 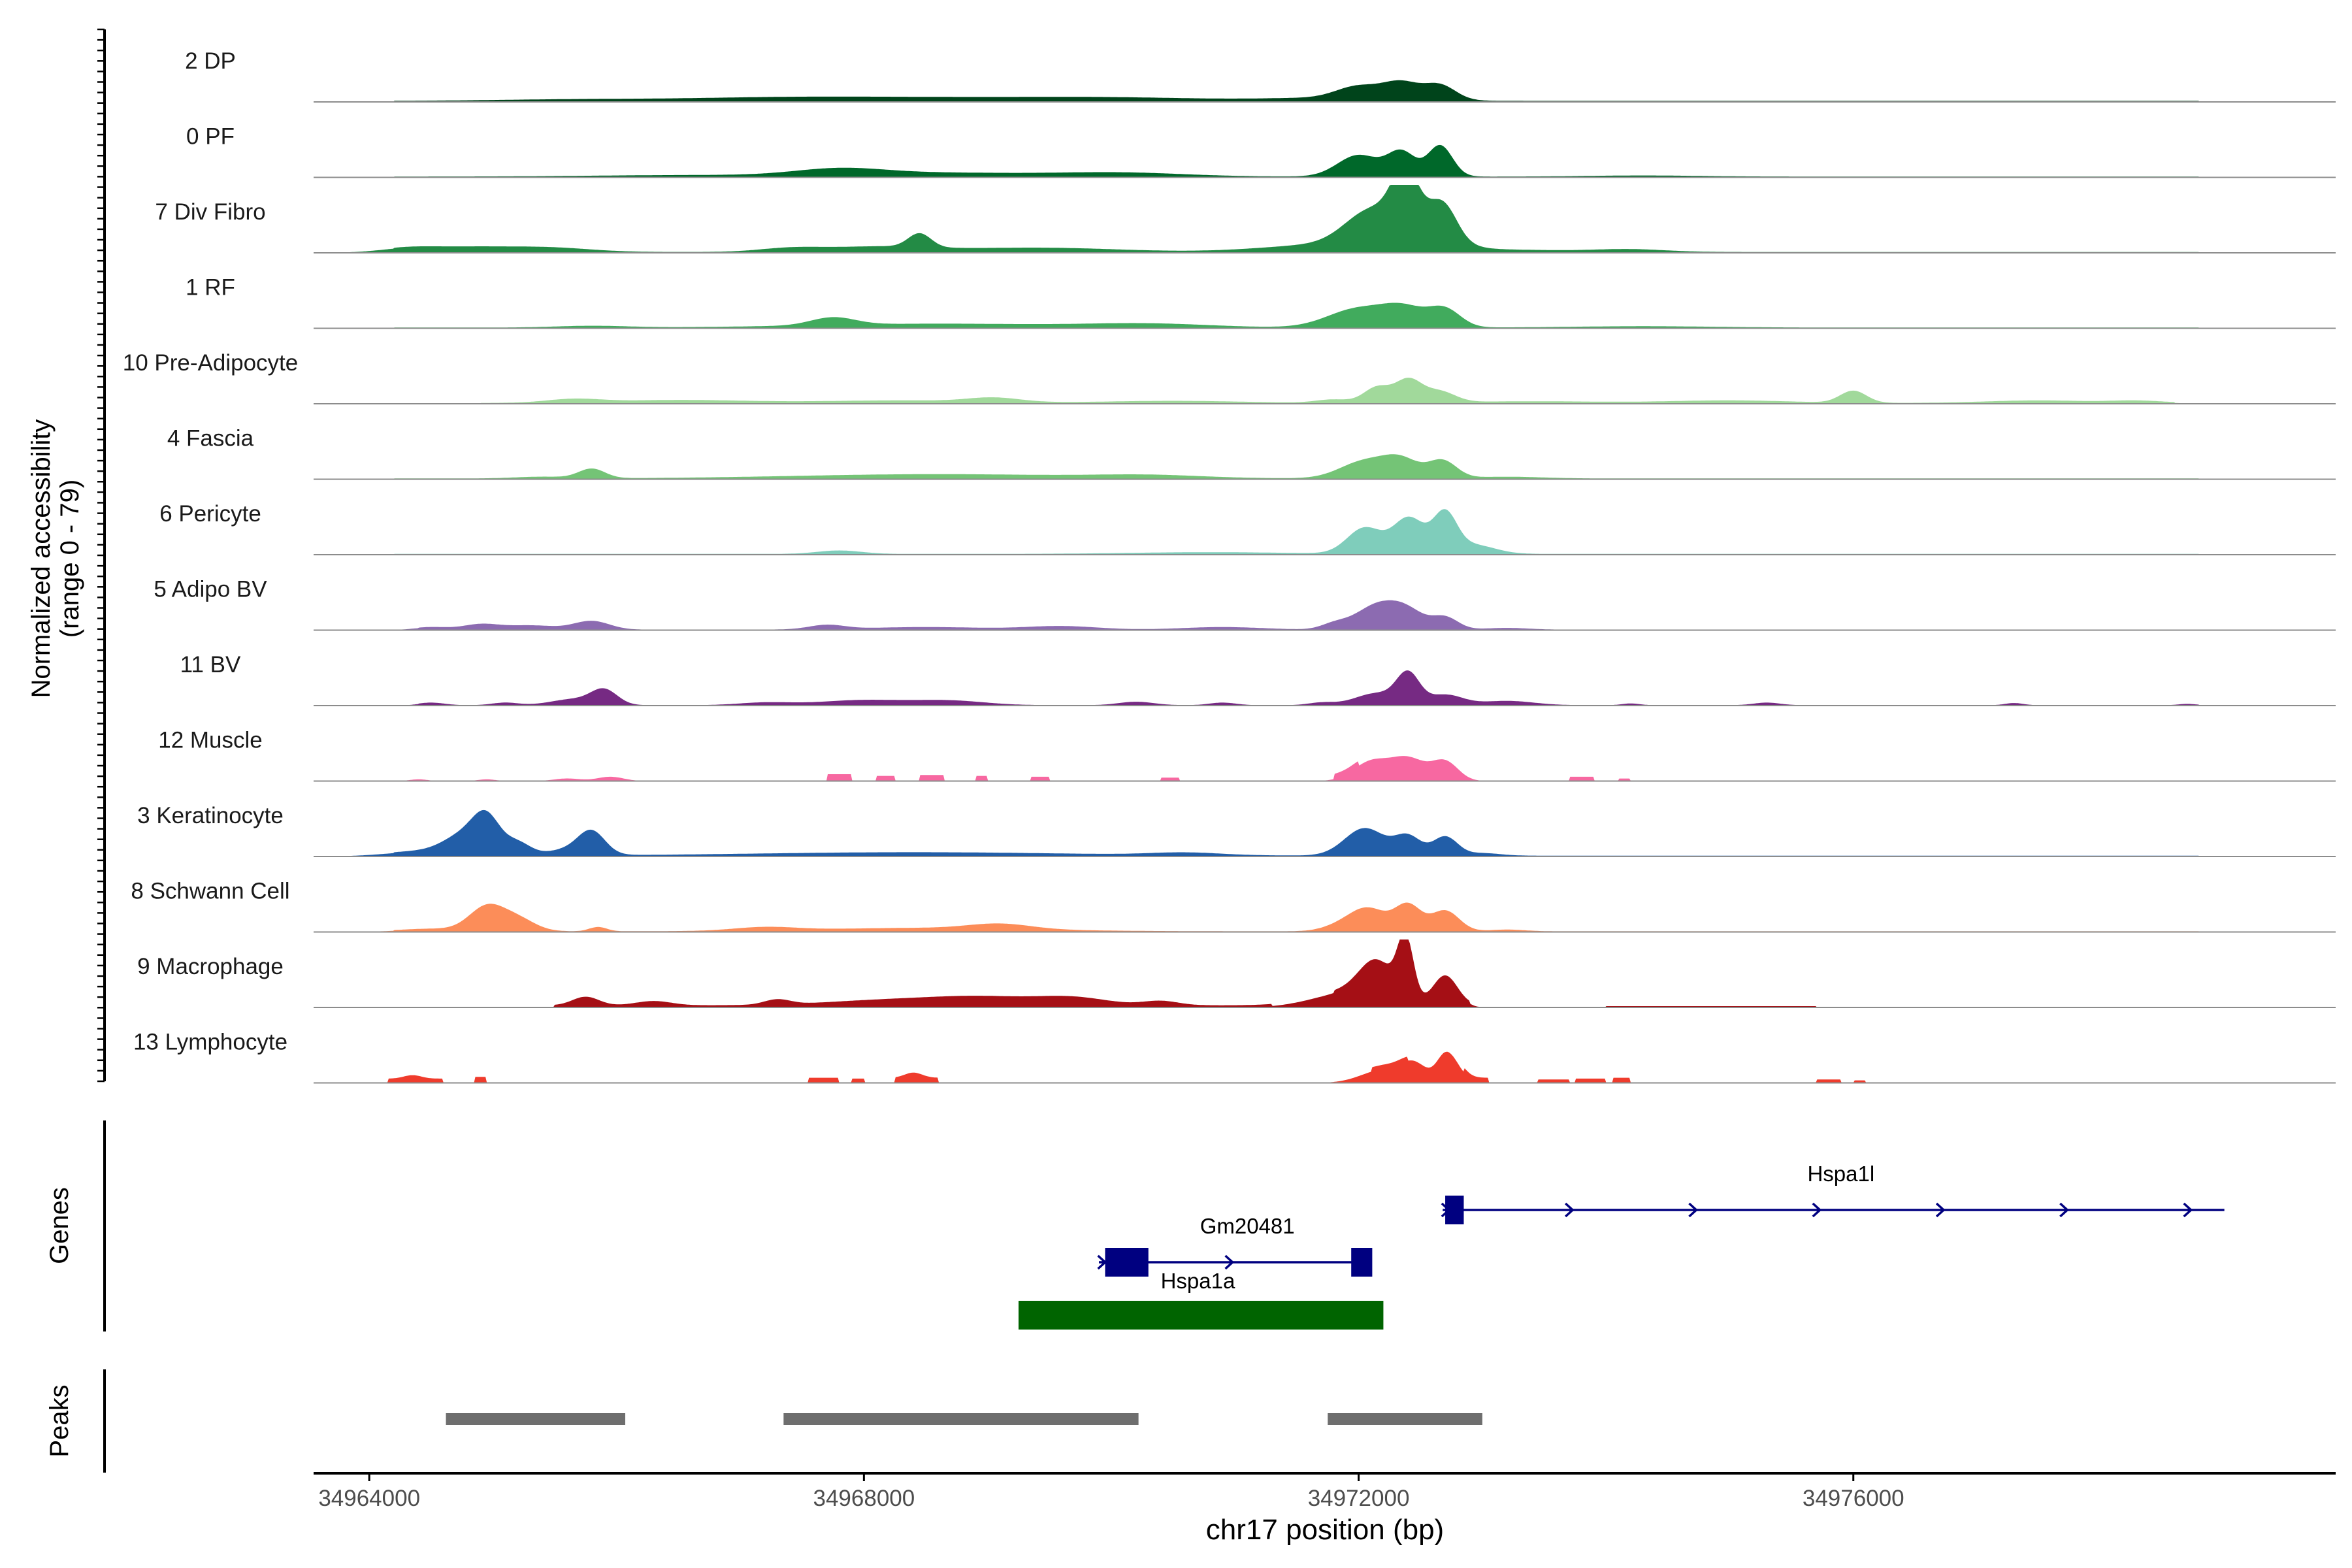 What do you see at coordinates (1258, 679) in the screenshot?
I see `track-11-bv: 11 BV` at bounding box center [1258, 679].